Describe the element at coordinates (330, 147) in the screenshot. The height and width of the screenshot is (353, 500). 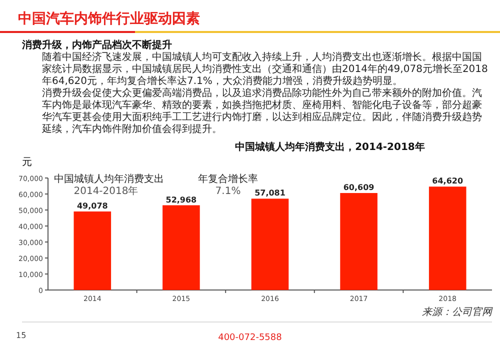
I see `chart-title: 中国城镇人均年消费支出，2014-2018年` at that location.